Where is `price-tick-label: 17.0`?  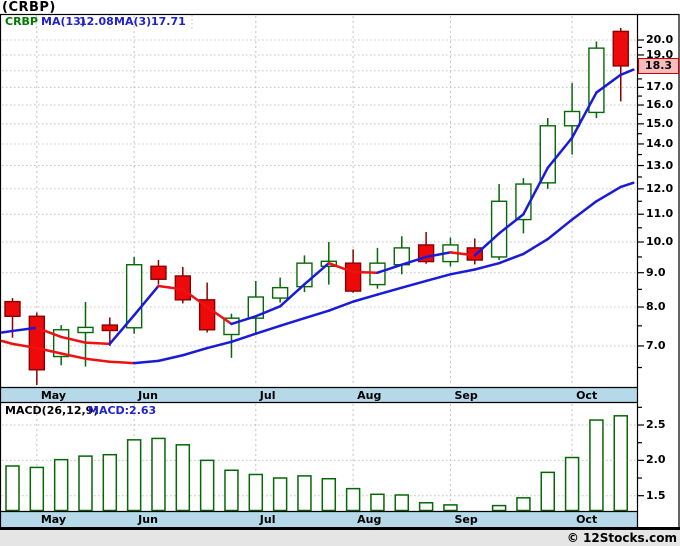
price-tick-label: 17.0 is located at coordinates (660, 87).